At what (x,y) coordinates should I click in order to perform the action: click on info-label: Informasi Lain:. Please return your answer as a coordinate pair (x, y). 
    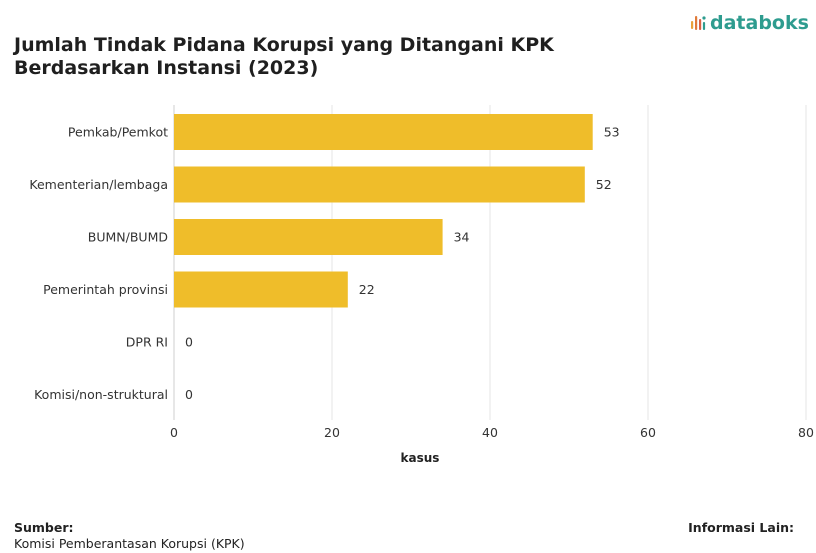
    Looking at the image, I should click on (741, 527).